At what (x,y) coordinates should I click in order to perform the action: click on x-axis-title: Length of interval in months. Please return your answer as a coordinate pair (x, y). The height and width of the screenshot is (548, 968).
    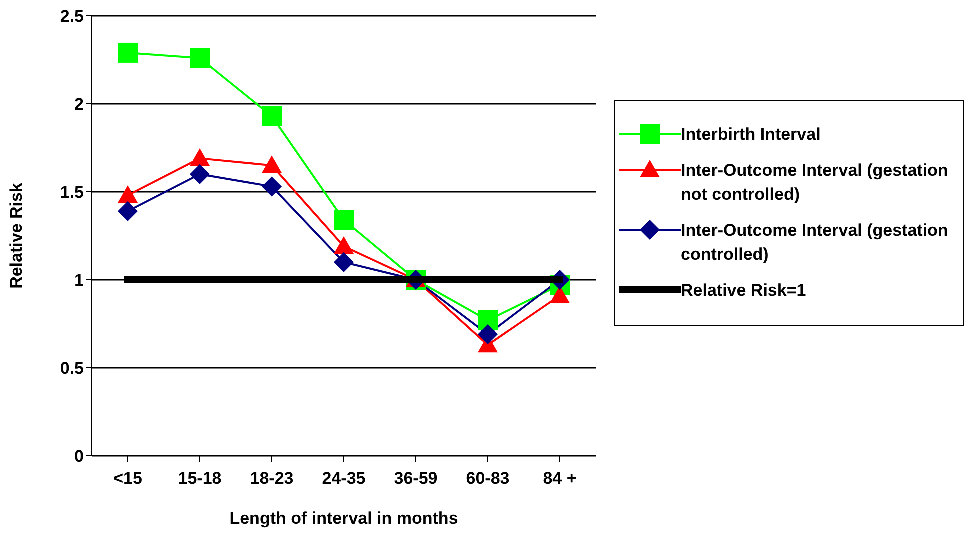
    Looking at the image, I should click on (344, 518).